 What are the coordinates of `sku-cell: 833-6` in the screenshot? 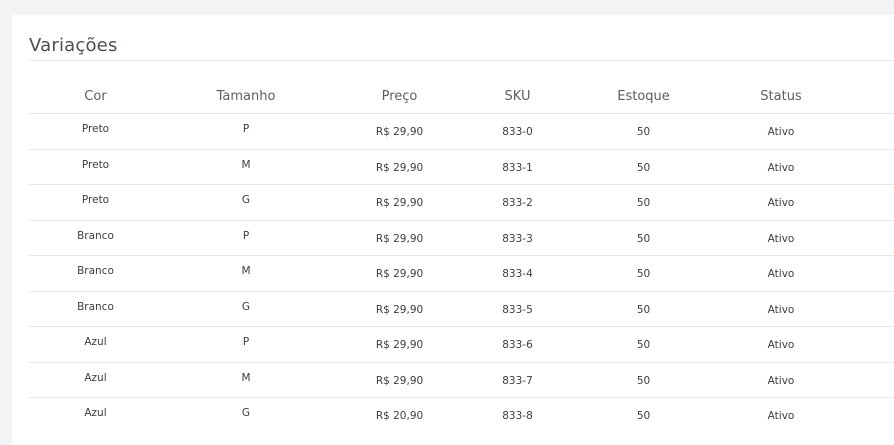 It's located at (517, 344).